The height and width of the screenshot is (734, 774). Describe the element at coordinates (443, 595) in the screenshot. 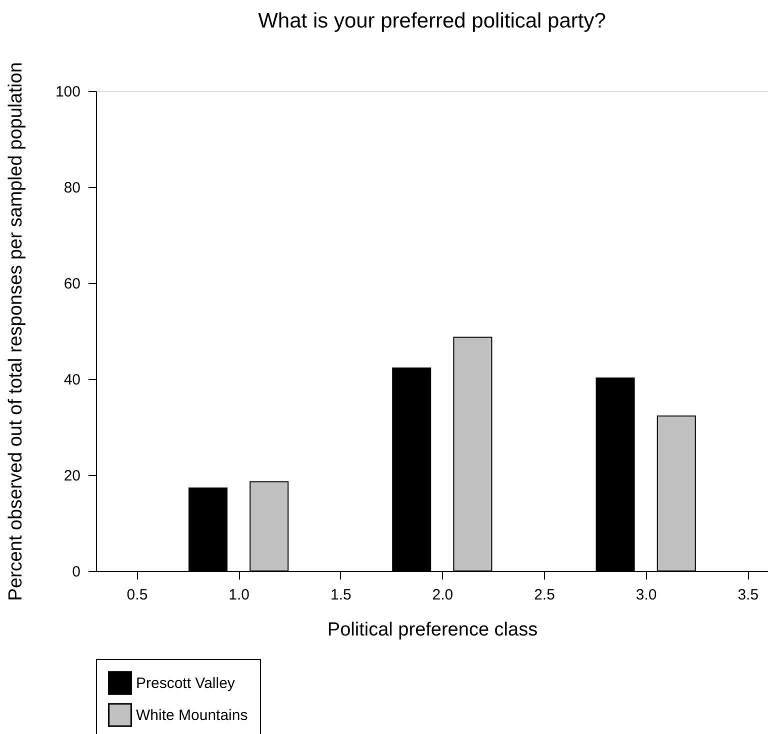

I see `x-tick-label: 2.0` at that location.